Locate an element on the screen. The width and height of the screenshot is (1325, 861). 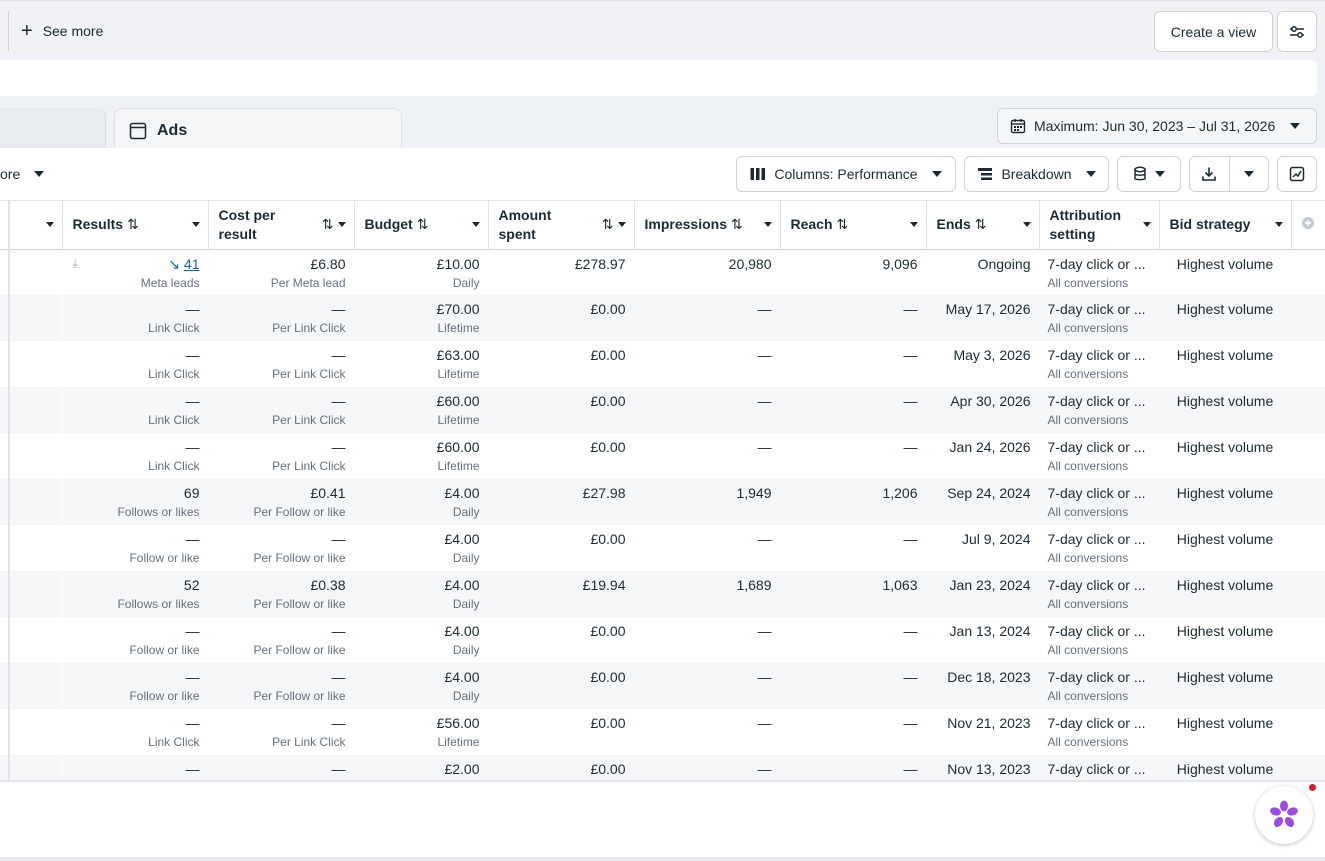
budget-type: Lifetime is located at coordinates (458, 420).